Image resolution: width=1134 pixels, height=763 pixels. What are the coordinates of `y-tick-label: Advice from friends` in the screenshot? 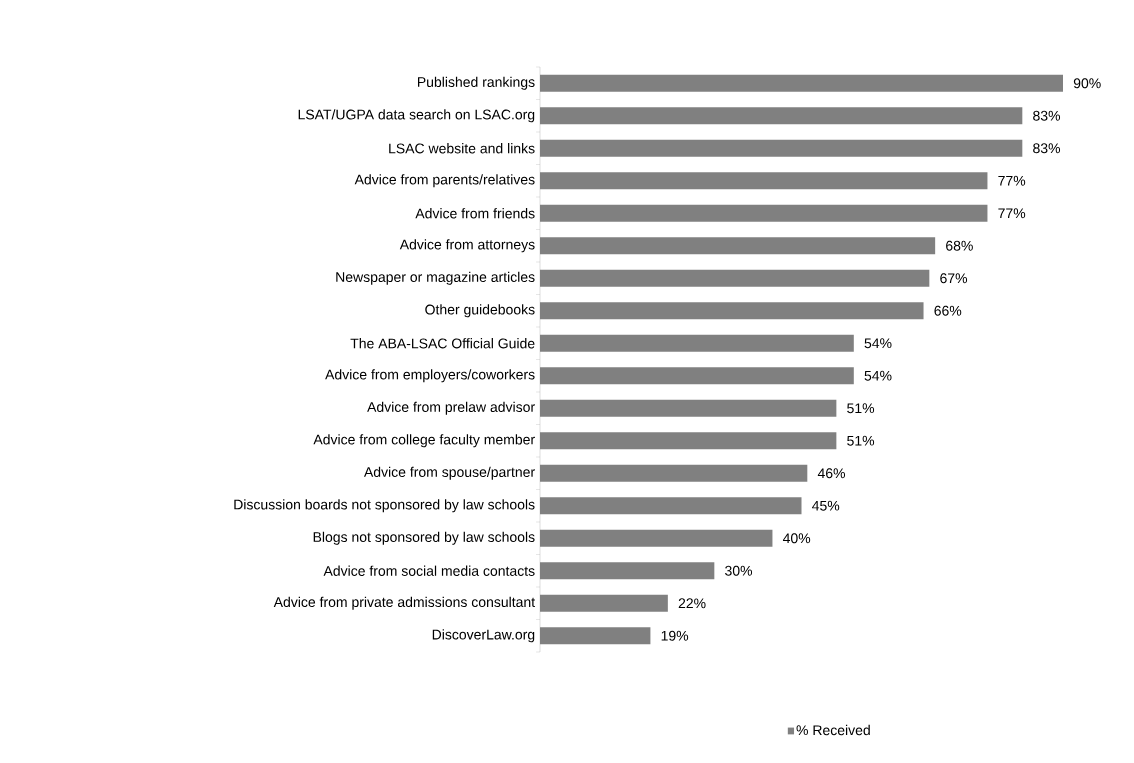 It's located at (475, 213).